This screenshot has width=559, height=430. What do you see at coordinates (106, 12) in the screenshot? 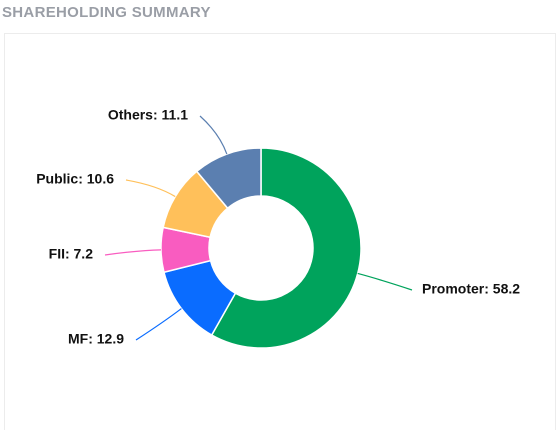
I see `section-title: SHAREHOLDING SUMMARY` at bounding box center [106, 12].